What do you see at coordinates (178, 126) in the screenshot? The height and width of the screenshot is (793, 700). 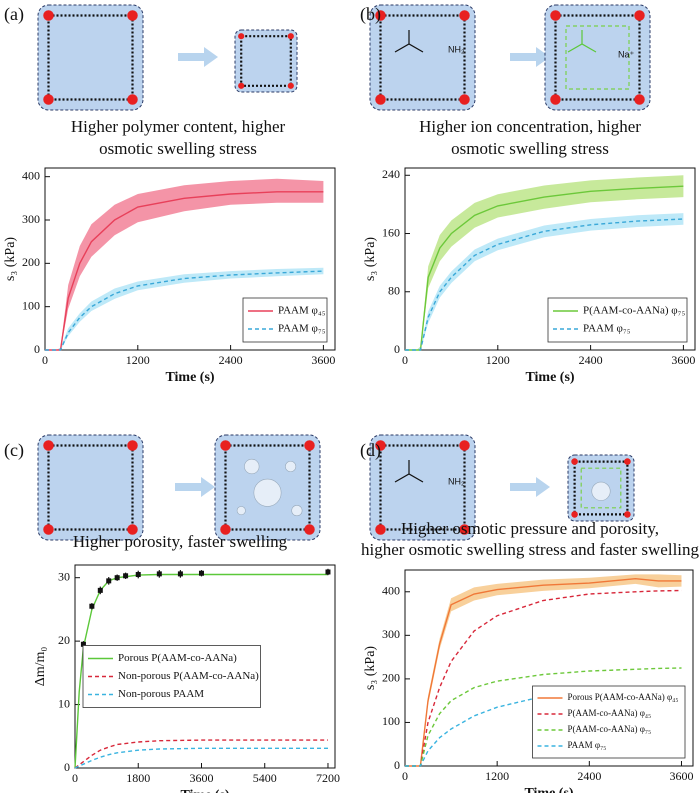 I see `caption: Higher polymer content, higher` at bounding box center [178, 126].